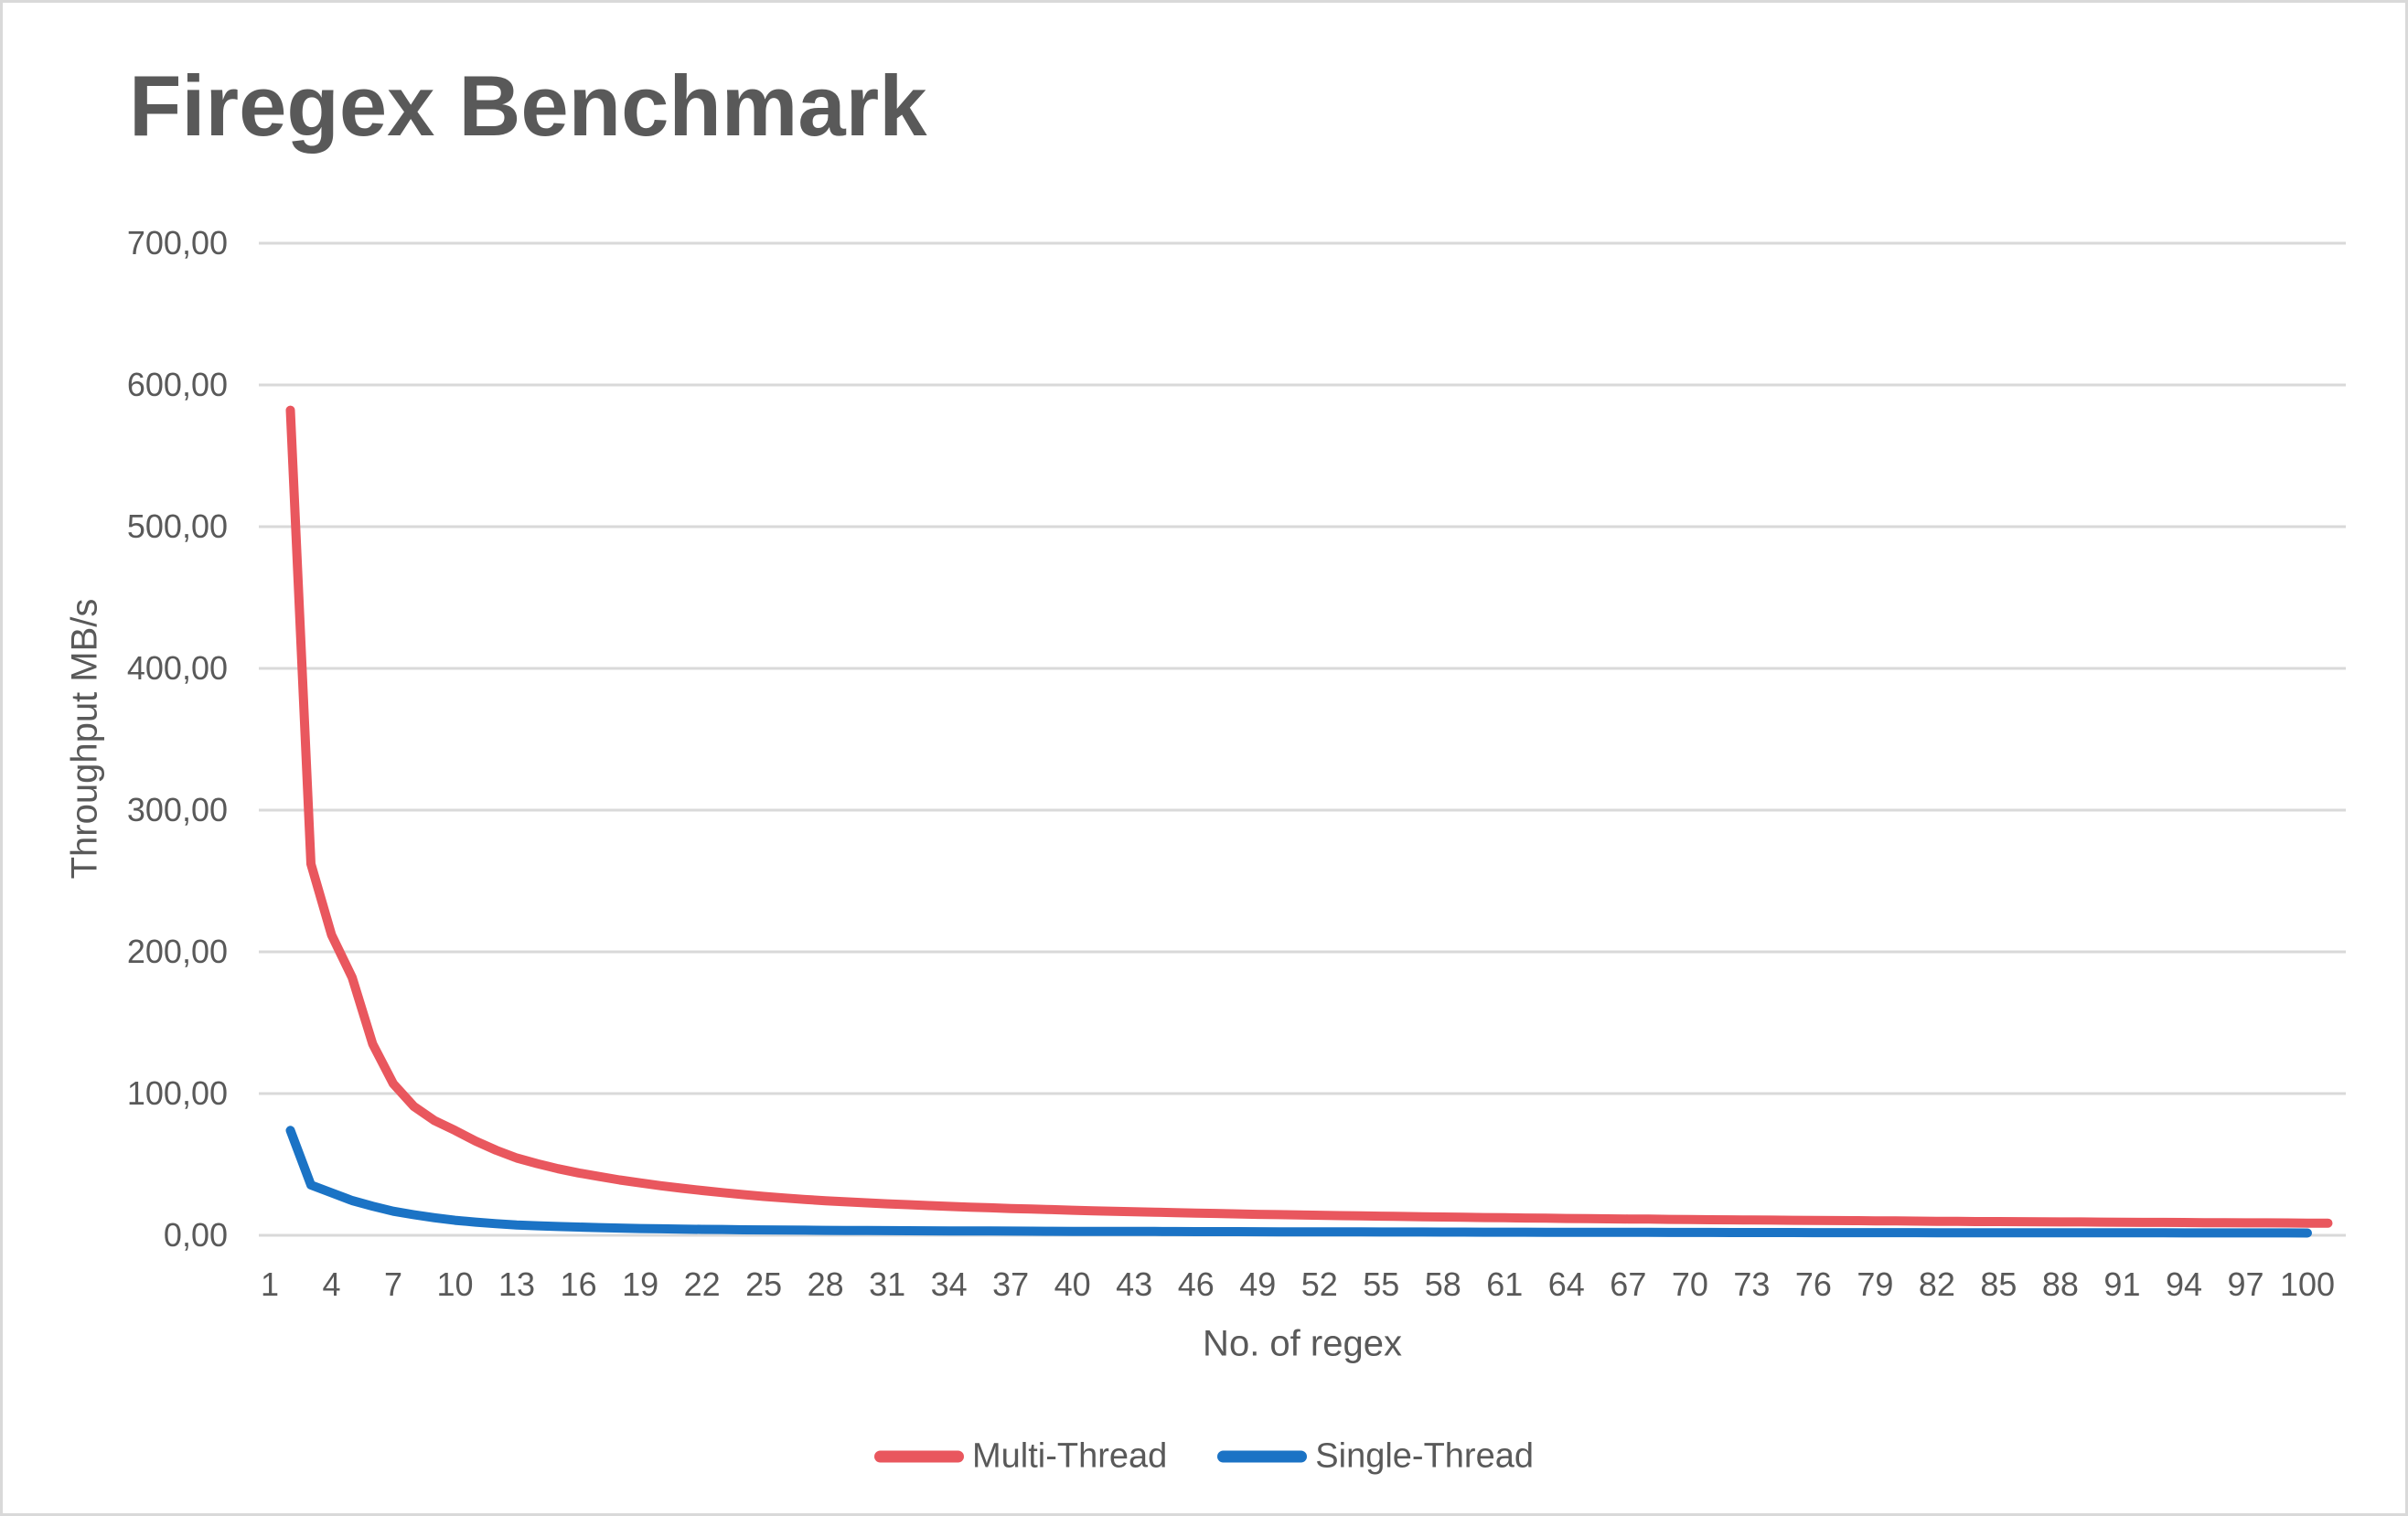  I want to click on x-tick-label: 43, so click(1134, 1284).